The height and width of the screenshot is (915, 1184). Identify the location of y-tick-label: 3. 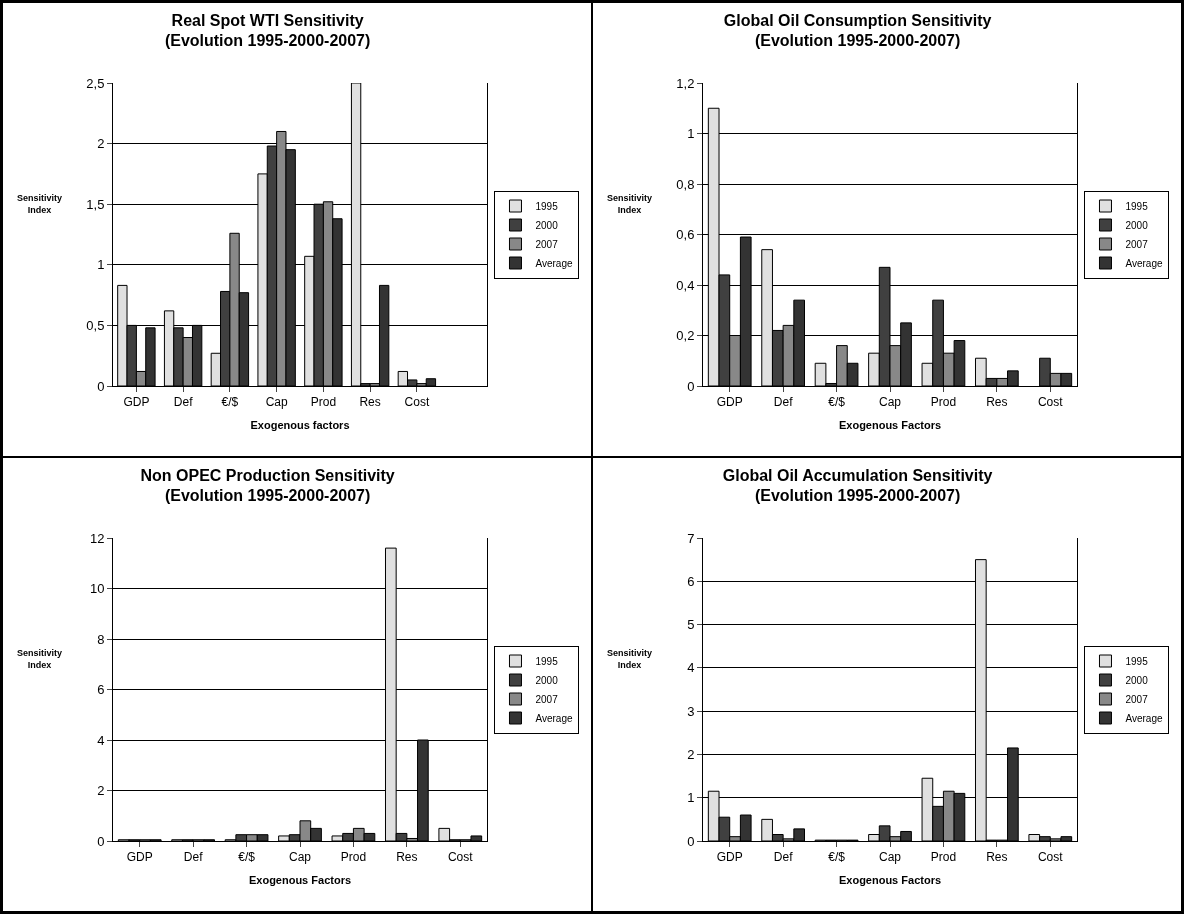
(691, 711).